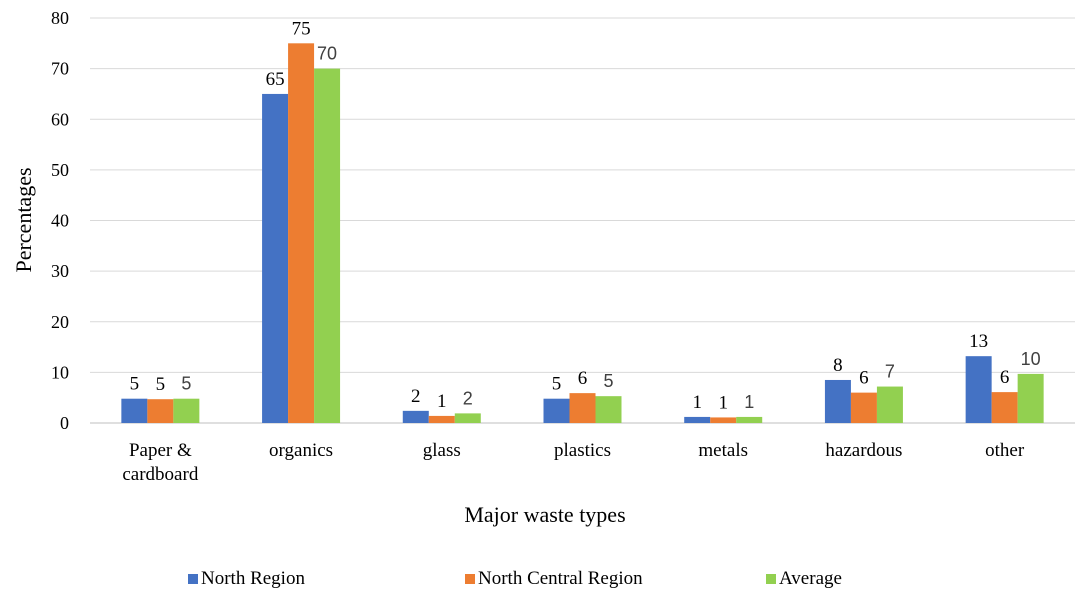 This screenshot has height=595, width=1081. Describe the element at coordinates (23, 219) in the screenshot. I see `y-axis-title: Percentages` at that location.